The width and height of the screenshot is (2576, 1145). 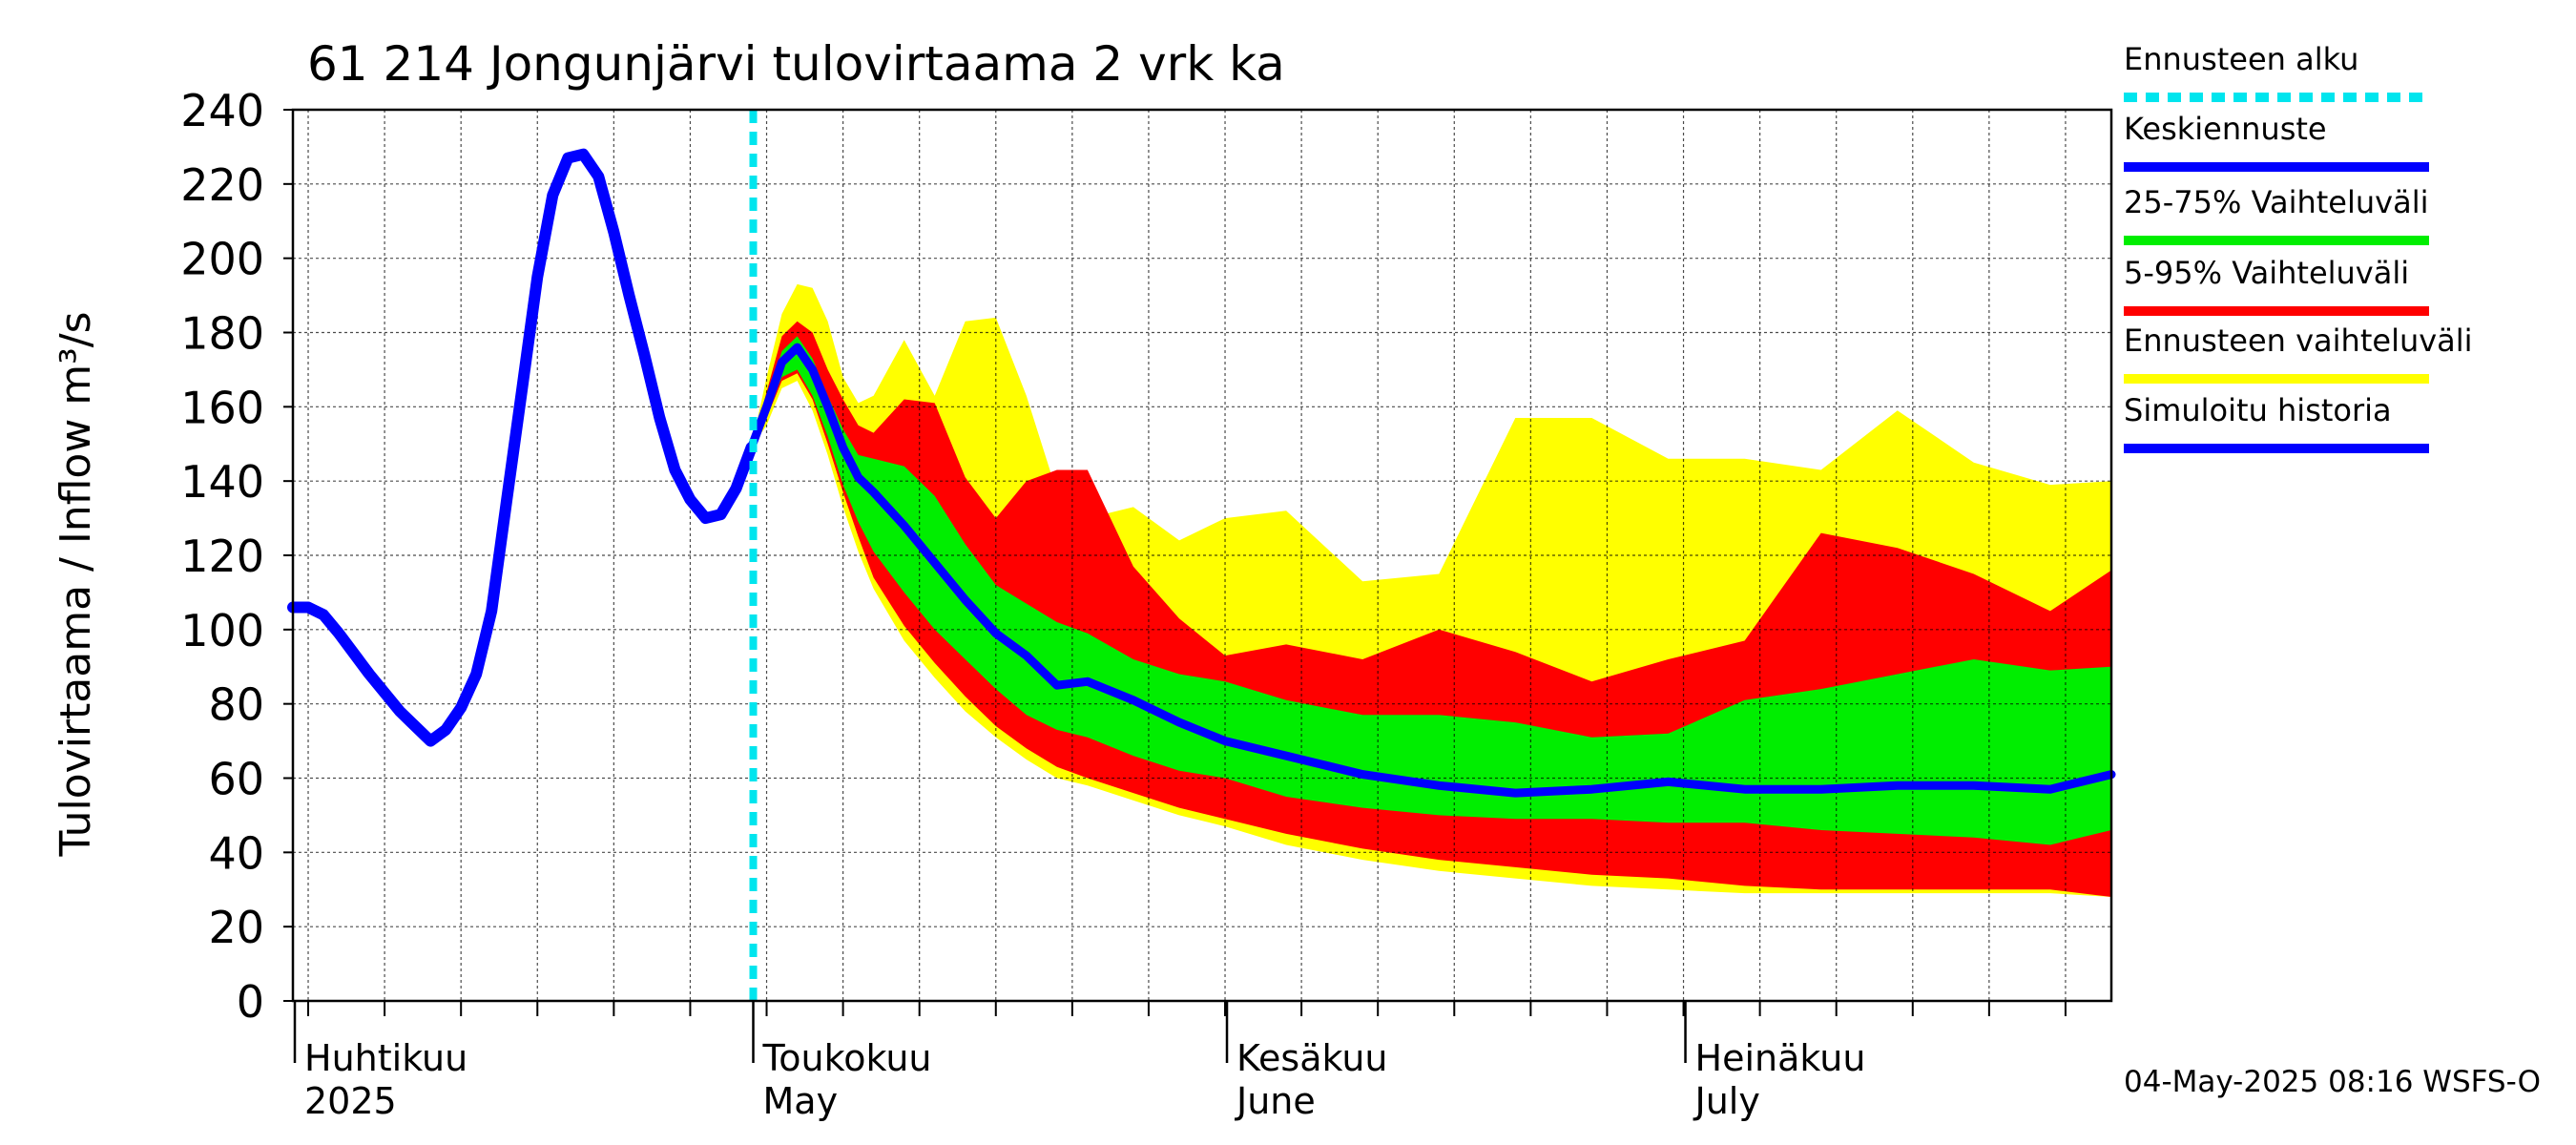 I want to click on legend-label: Ennusteen alku, so click(x=2241, y=59).